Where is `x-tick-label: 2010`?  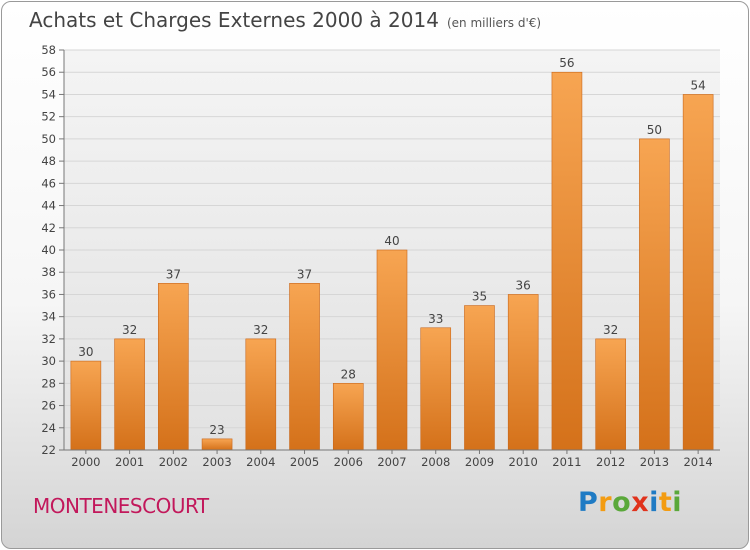
x-tick-label: 2010 is located at coordinates (523, 462).